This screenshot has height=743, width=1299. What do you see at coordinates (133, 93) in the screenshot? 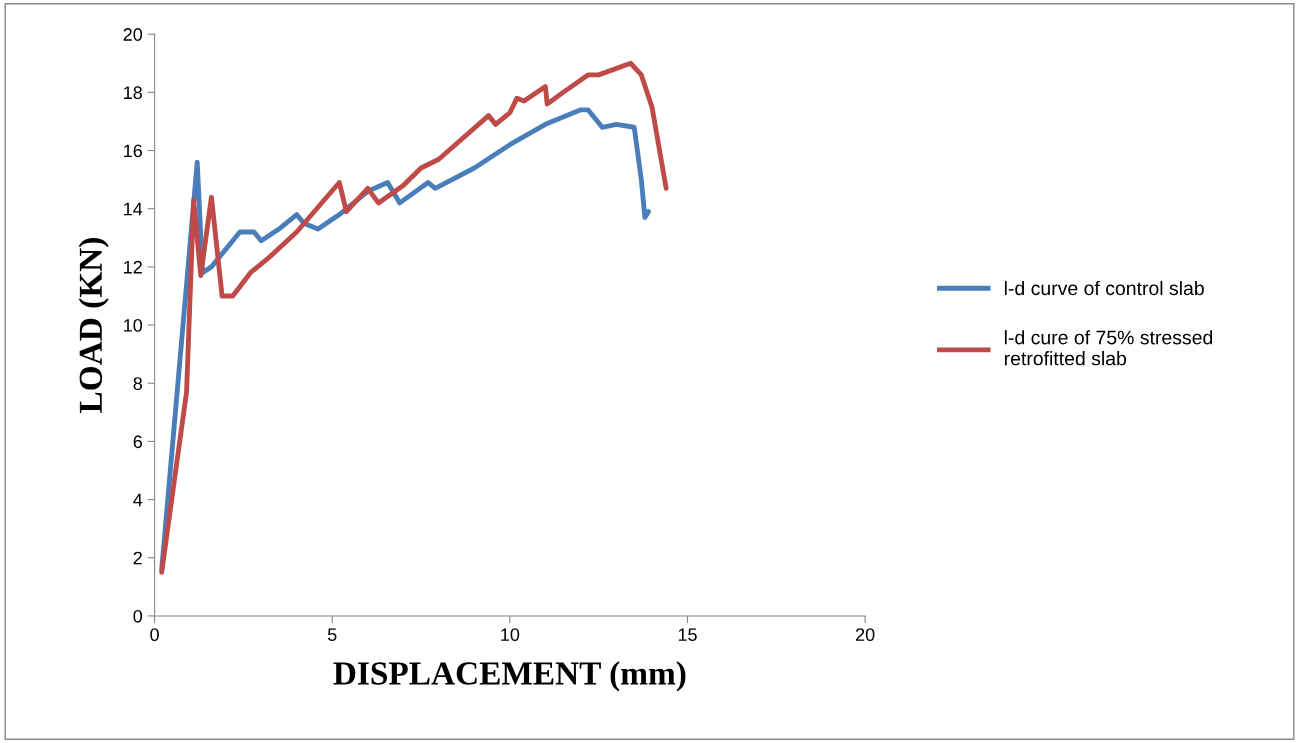
I see `y-tick-label: 18` at bounding box center [133, 93].